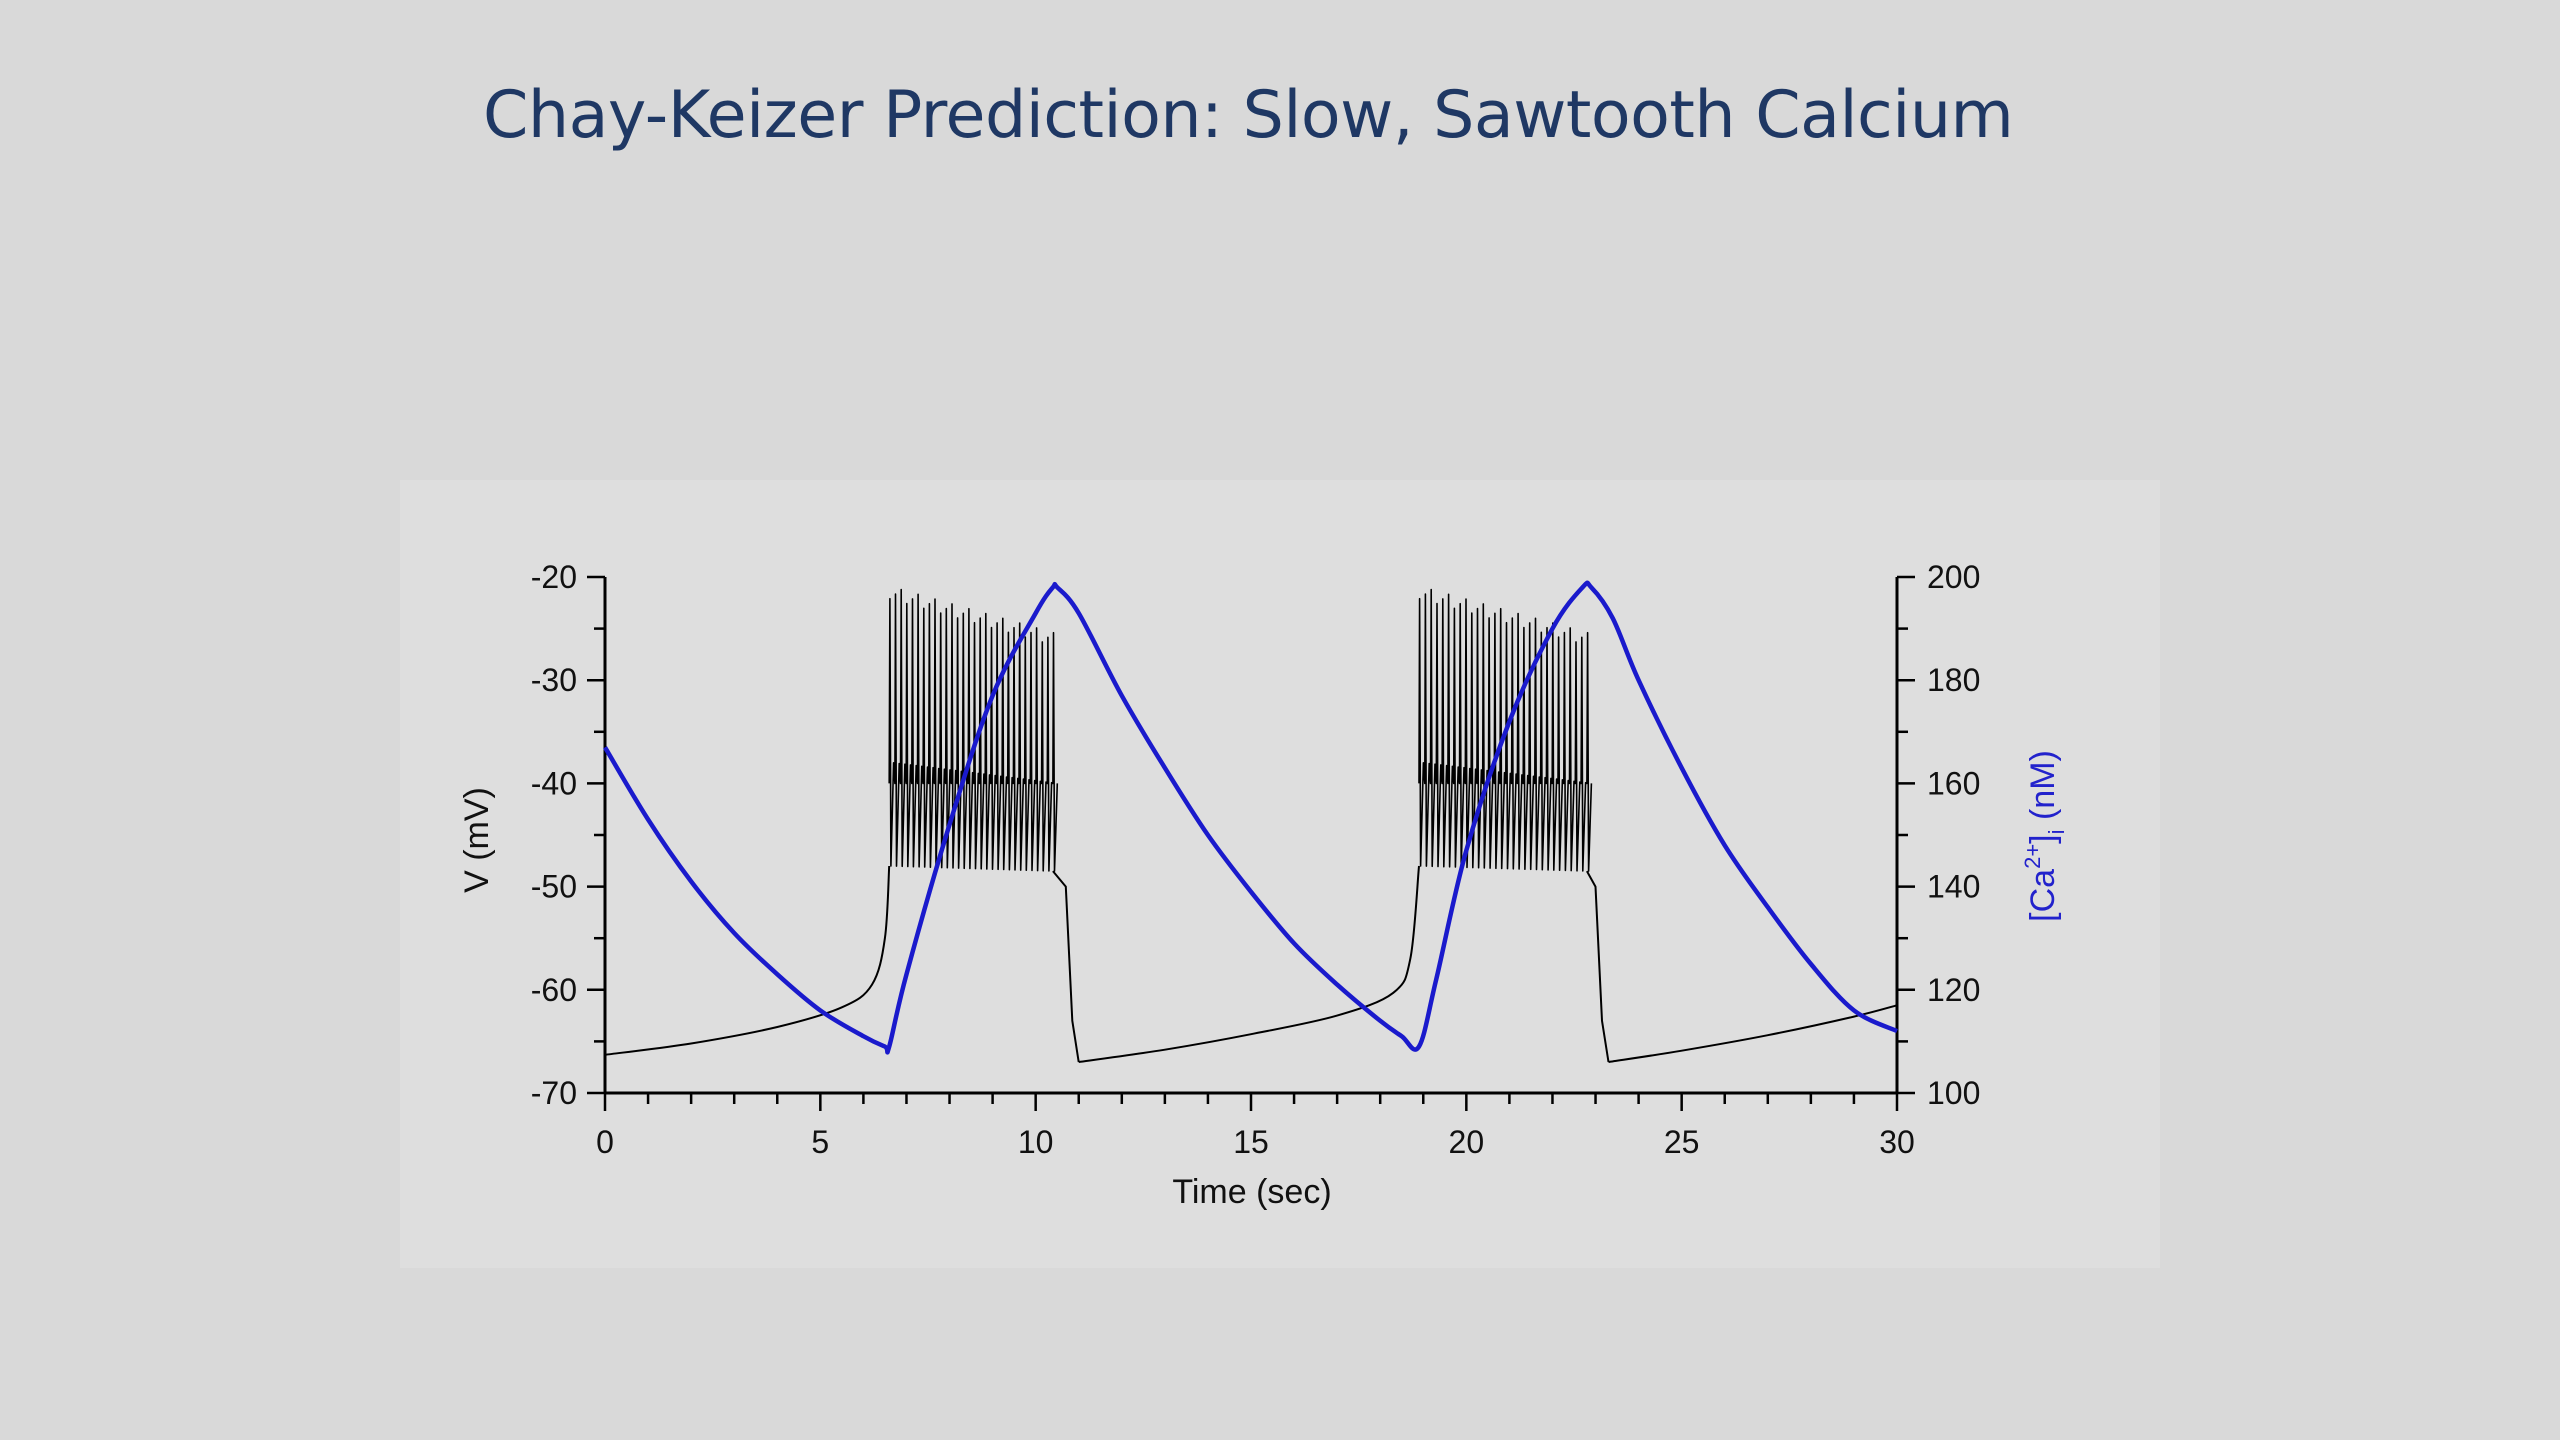  Describe the element at coordinates (1953, 1093) in the screenshot. I see `y-right-tick-label: 100` at that location.